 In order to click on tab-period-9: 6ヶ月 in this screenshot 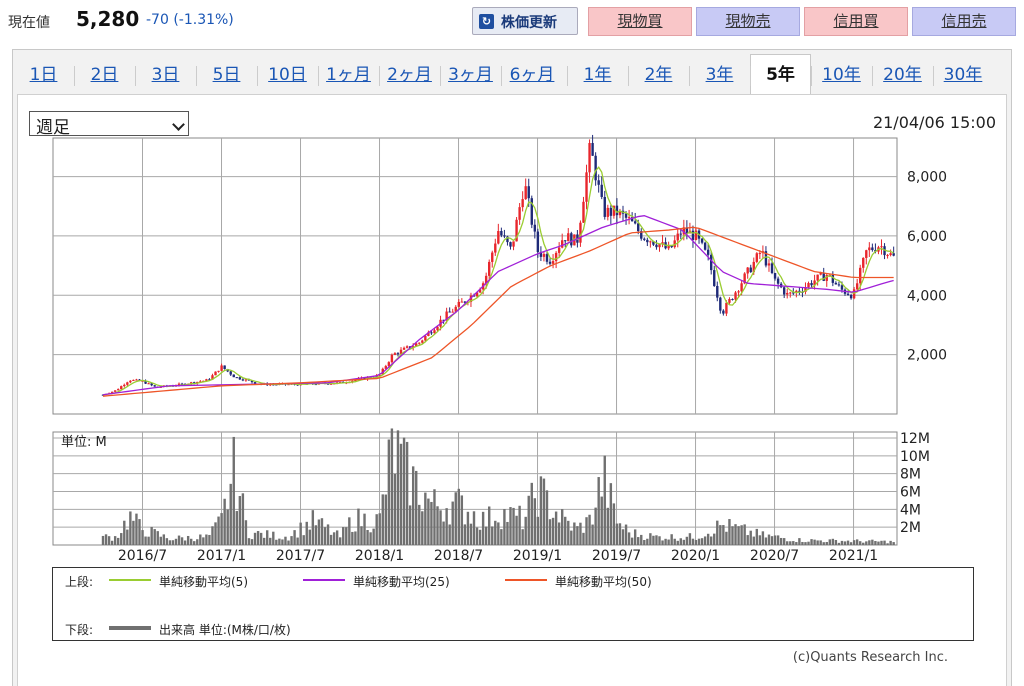, I will do `click(532, 75)`.